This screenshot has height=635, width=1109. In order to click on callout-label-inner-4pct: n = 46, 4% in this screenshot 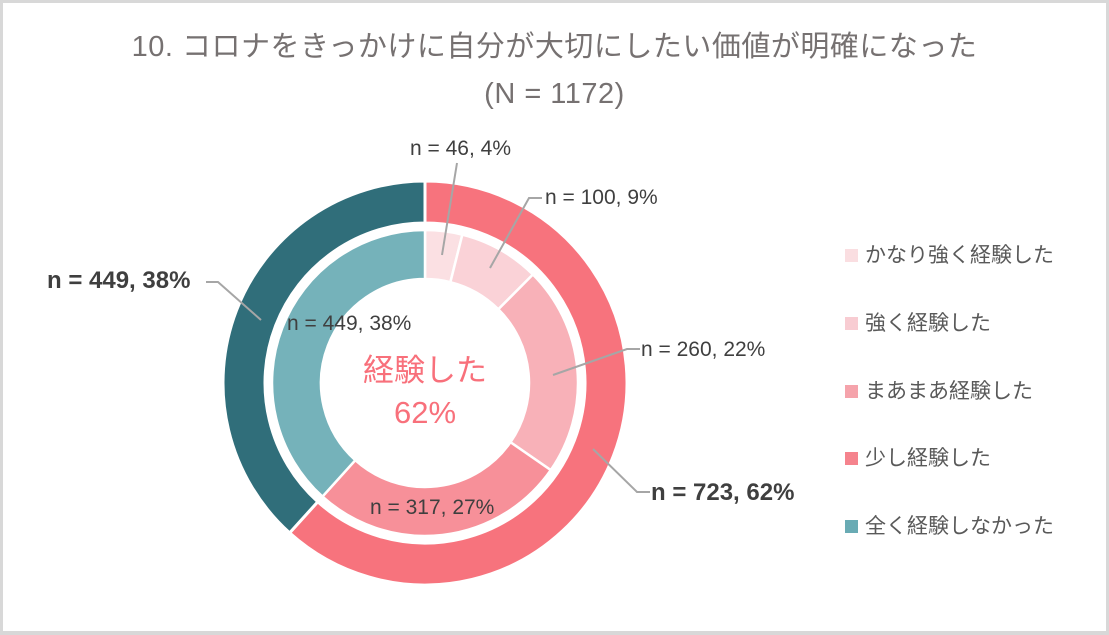, I will do `click(460, 148)`.